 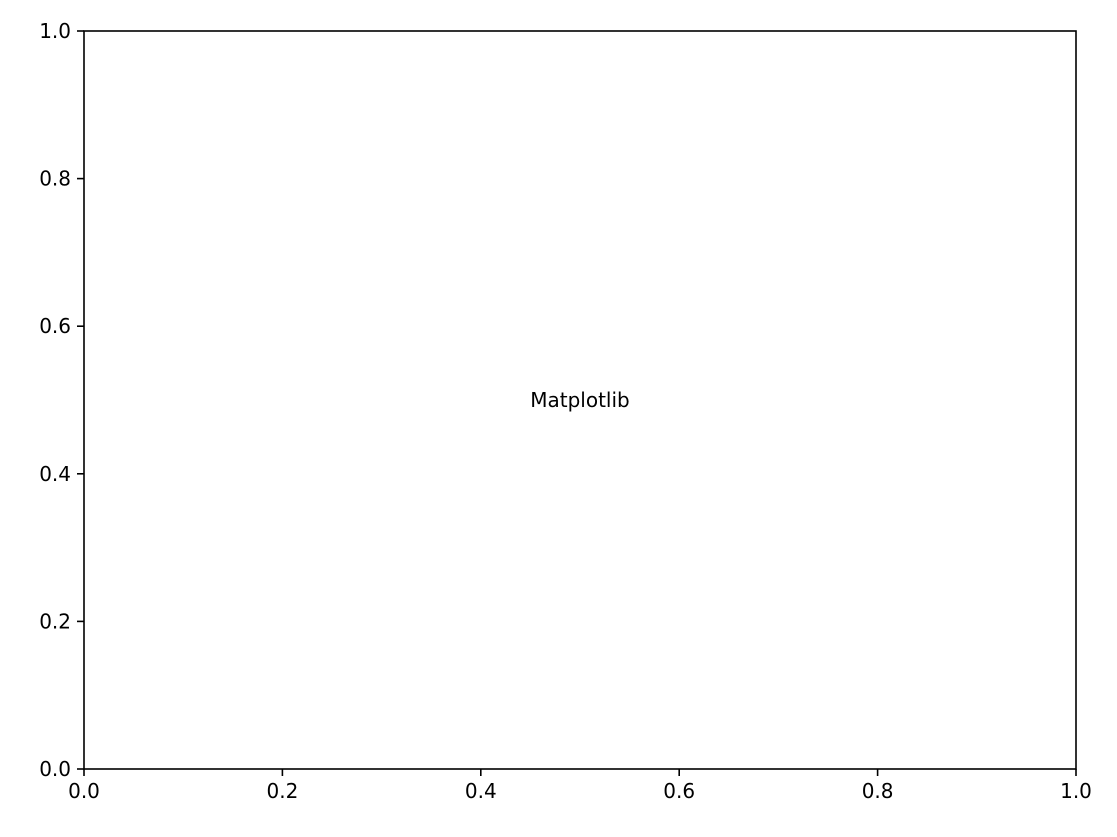 What do you see at coordinates (679, 791) in the screenshot?
I see `x-tick-label: 0.6` at bounding box center [679, 791].